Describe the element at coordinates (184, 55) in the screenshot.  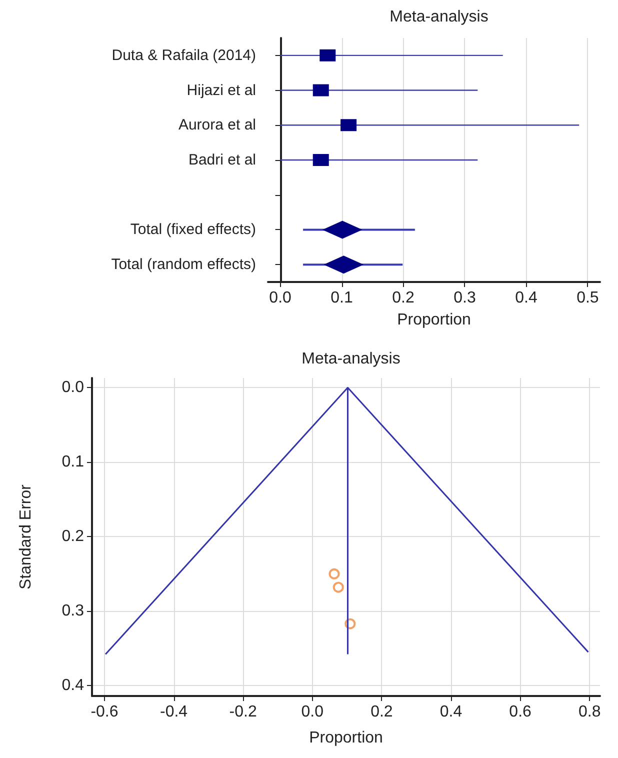
I see `y-tick-label: Duta & Rafaila (2014)` at that location.